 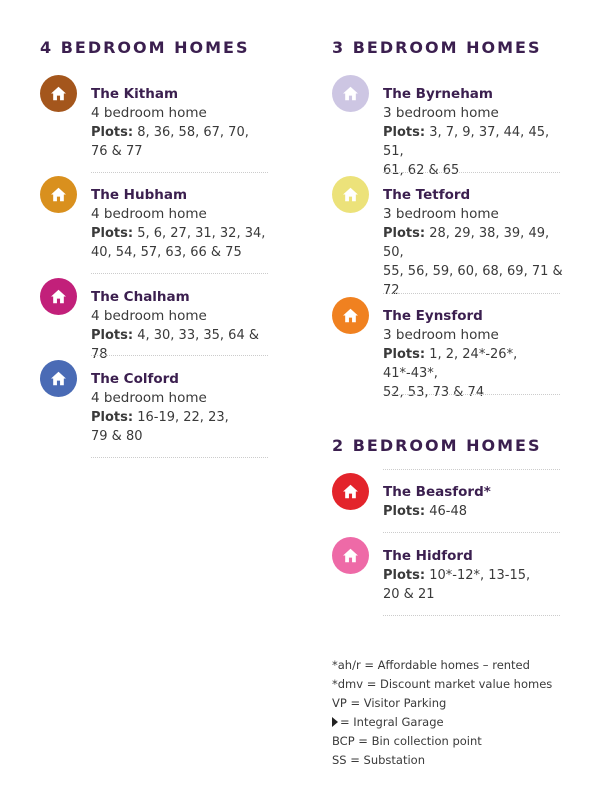 I want to click on plots-line: 16-19, 22, 23,, so click(x=183, y=417).